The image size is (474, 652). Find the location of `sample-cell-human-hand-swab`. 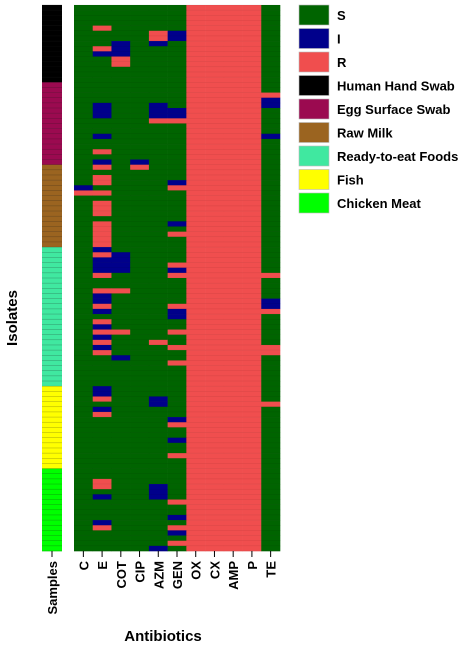

sample-cell-human-hand-swab is located at coordinates (52, 13).